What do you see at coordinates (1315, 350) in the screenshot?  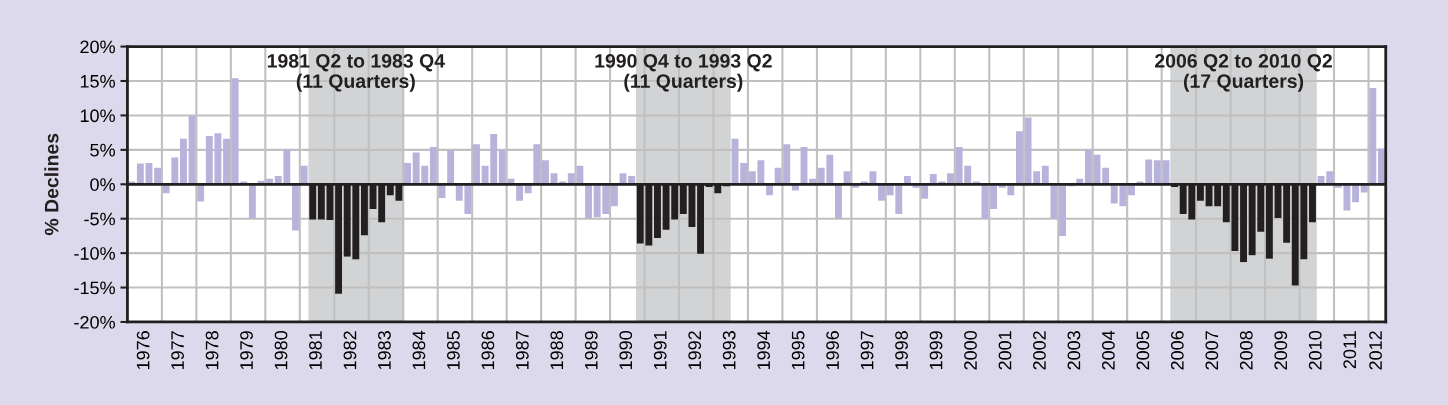 I see `x-tick-label: 2010` at bounding box center [1315, 350].